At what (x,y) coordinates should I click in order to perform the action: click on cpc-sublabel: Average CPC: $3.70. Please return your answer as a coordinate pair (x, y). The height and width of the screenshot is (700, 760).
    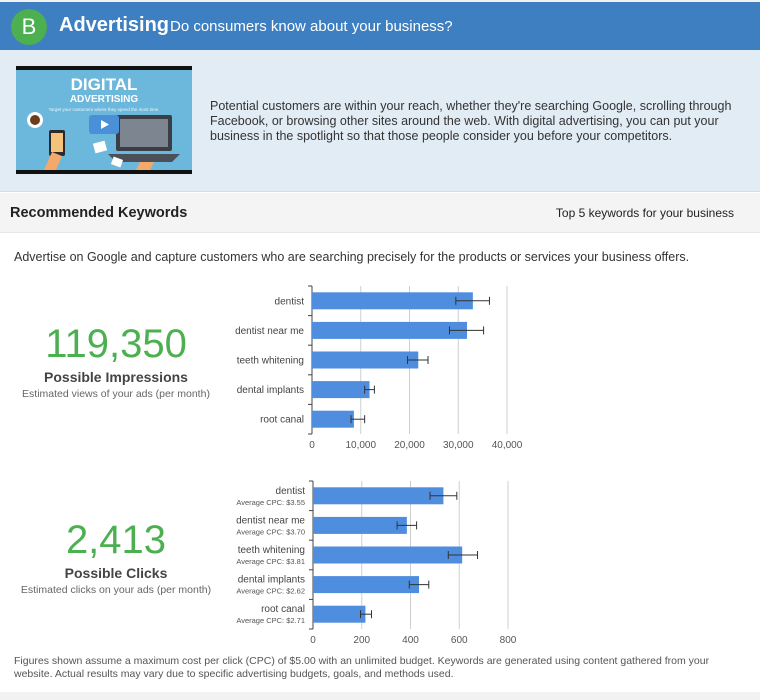
    Looking at the image, I should click on (270, 531).